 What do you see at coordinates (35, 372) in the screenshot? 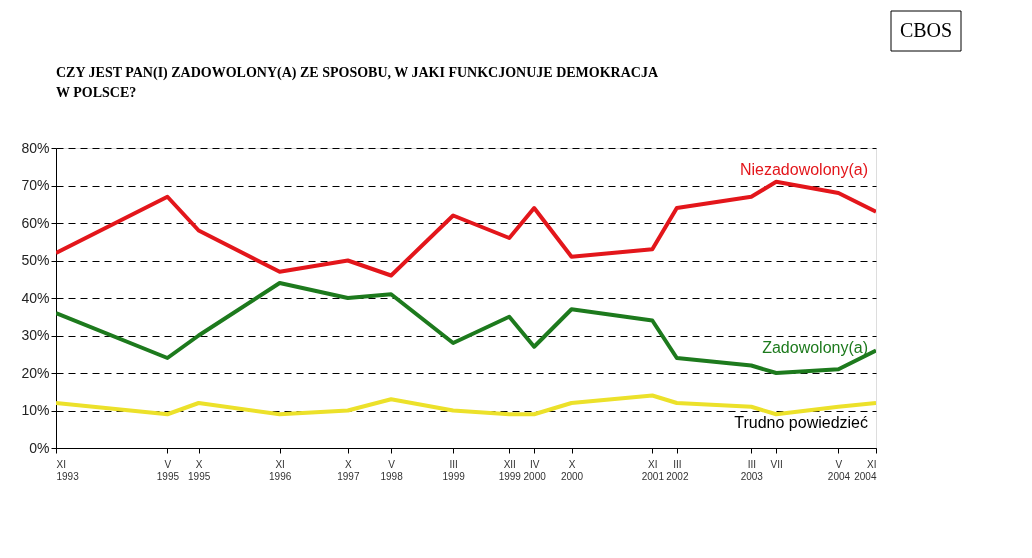
I see `y-tick-label: 20%` at bounding box center [35, 372].